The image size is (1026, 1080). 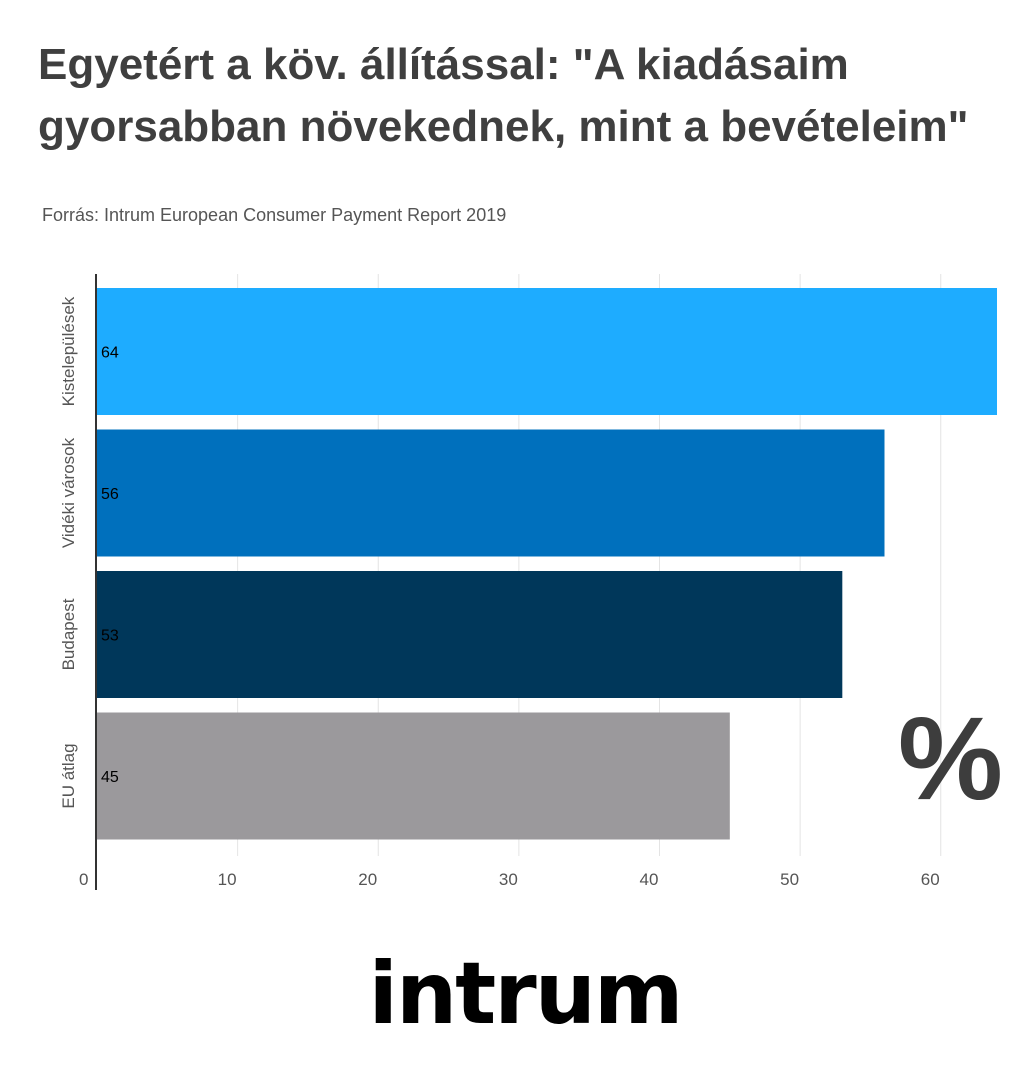 I want to click on x-tick-label-30: 30, so click(x=508, y=879).